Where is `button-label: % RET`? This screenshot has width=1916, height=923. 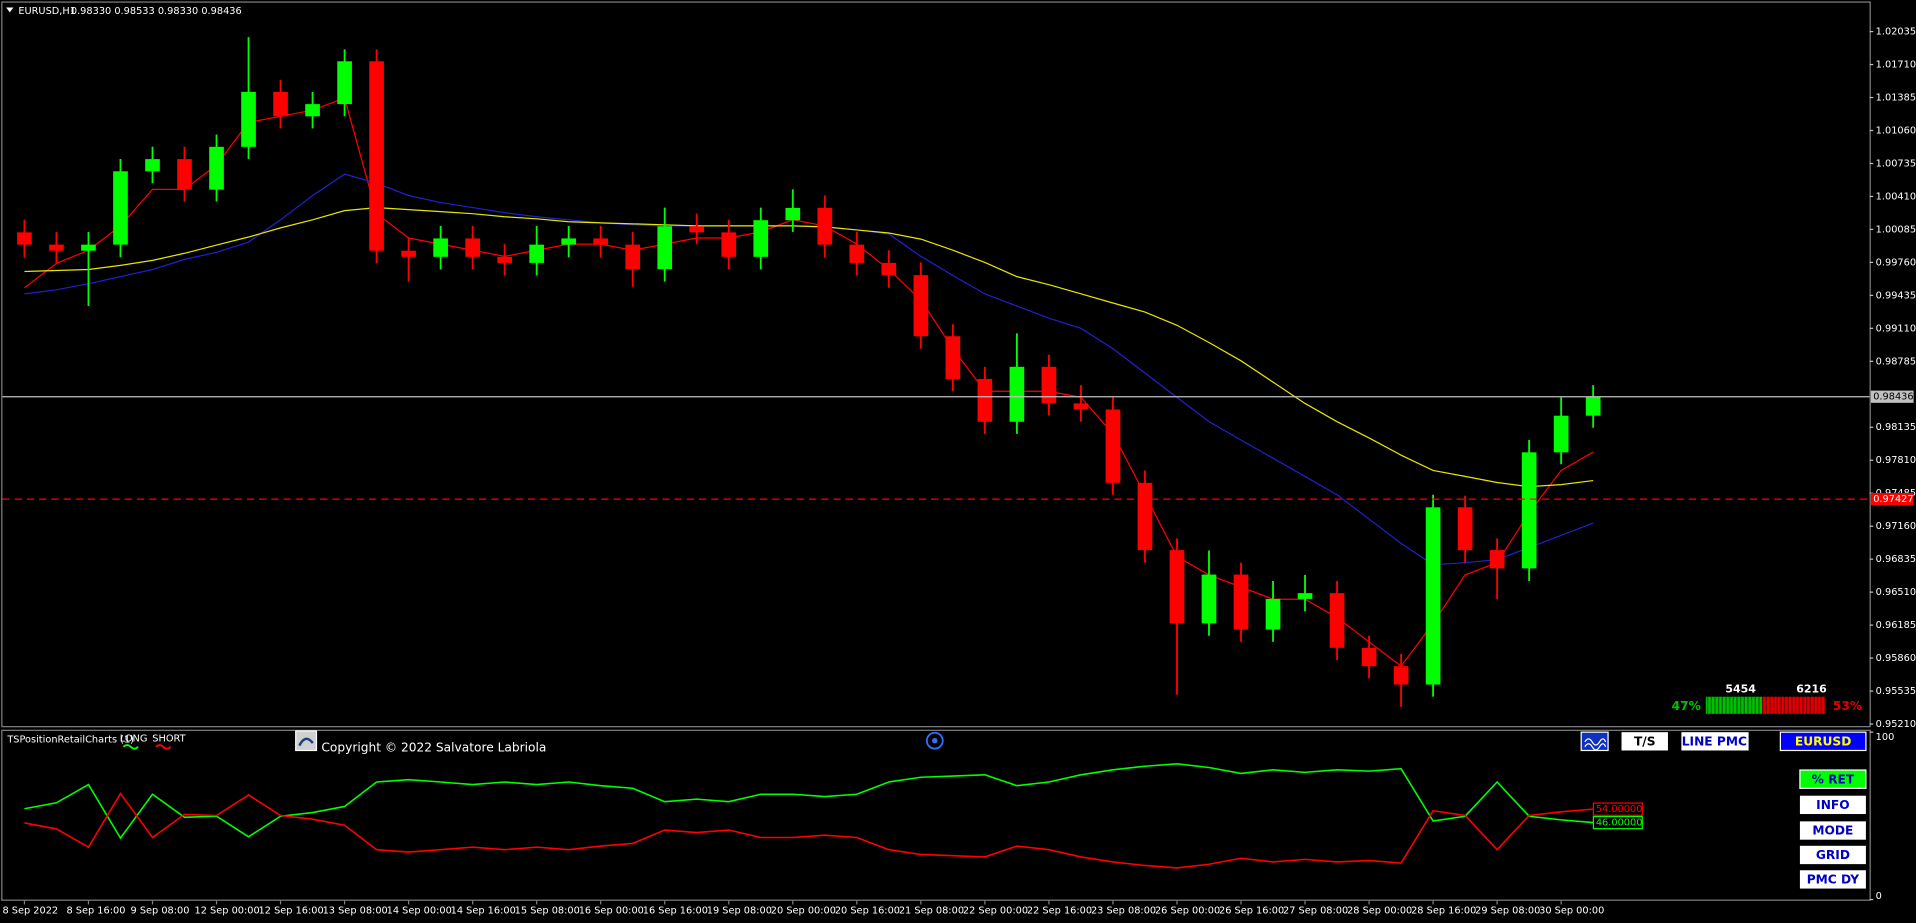 button-label: % RET is located at coordinates (1833, 779).